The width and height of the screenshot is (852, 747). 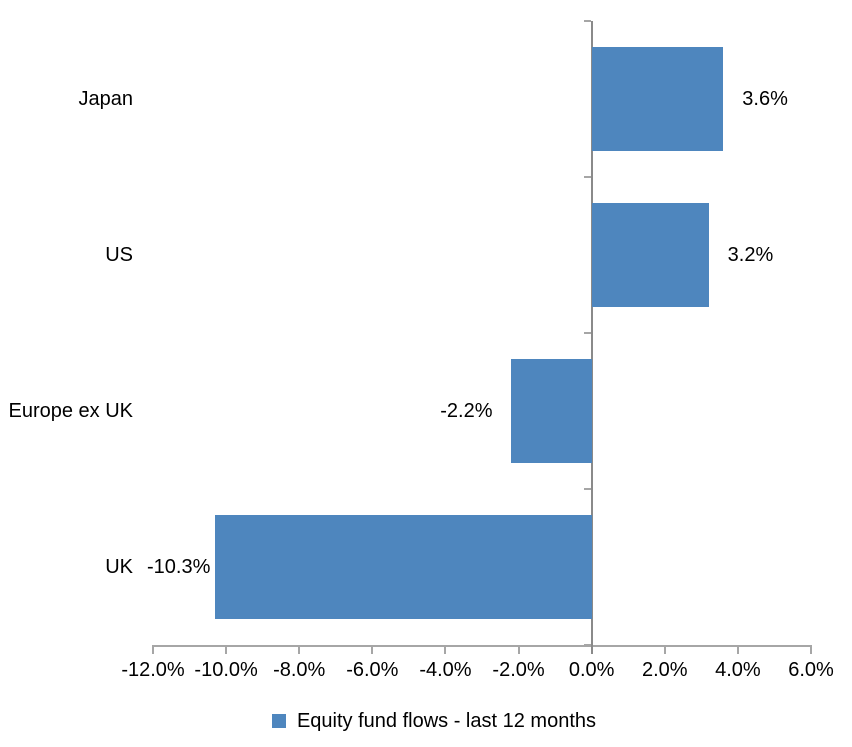 I want to click on y-category-label: UK, so click(x=119, y=567).